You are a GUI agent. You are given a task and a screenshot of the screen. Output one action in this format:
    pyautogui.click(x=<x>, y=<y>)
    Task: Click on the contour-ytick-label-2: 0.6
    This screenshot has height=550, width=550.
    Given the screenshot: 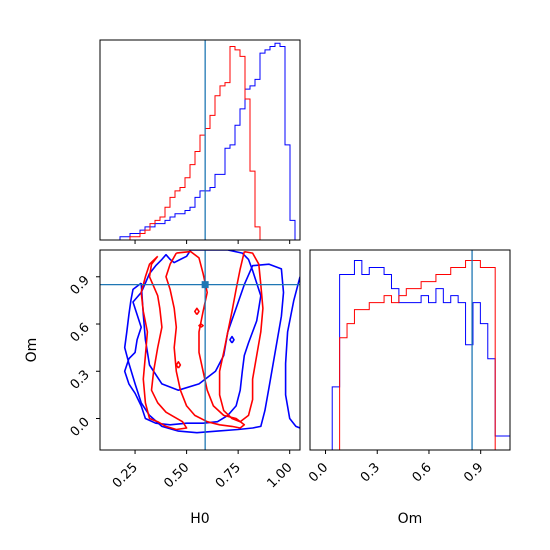 What is the action you would take?
    pyautogui.click(x=80, y=332)
    